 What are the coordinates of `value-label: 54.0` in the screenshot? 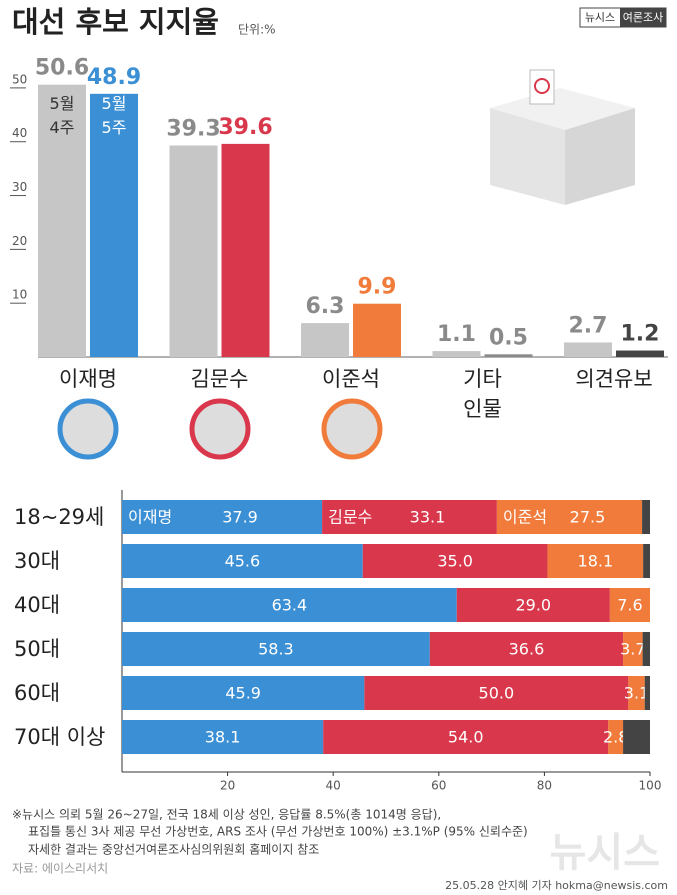 It's located at (466, 737).